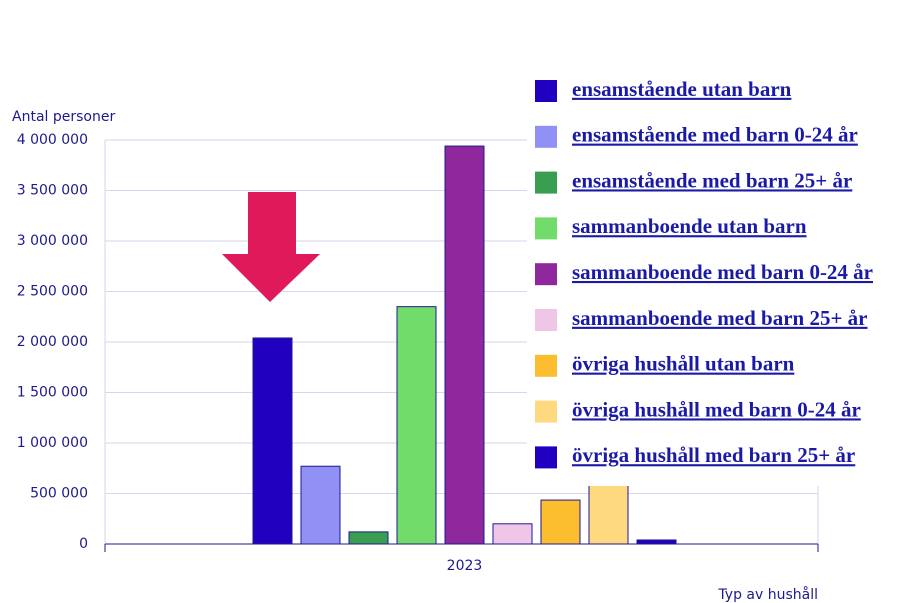  I want to click on legend-link: övriga hushåll med barn 0-24 år, so click(716, 409).